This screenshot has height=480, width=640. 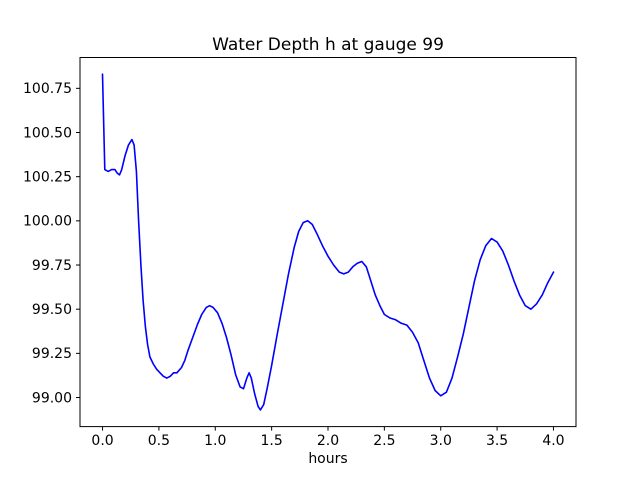 What do you see at coordinates (553, 441) in the screenshot?
I see `x-tick-label: 4.0` at bounding box center [553, 441].